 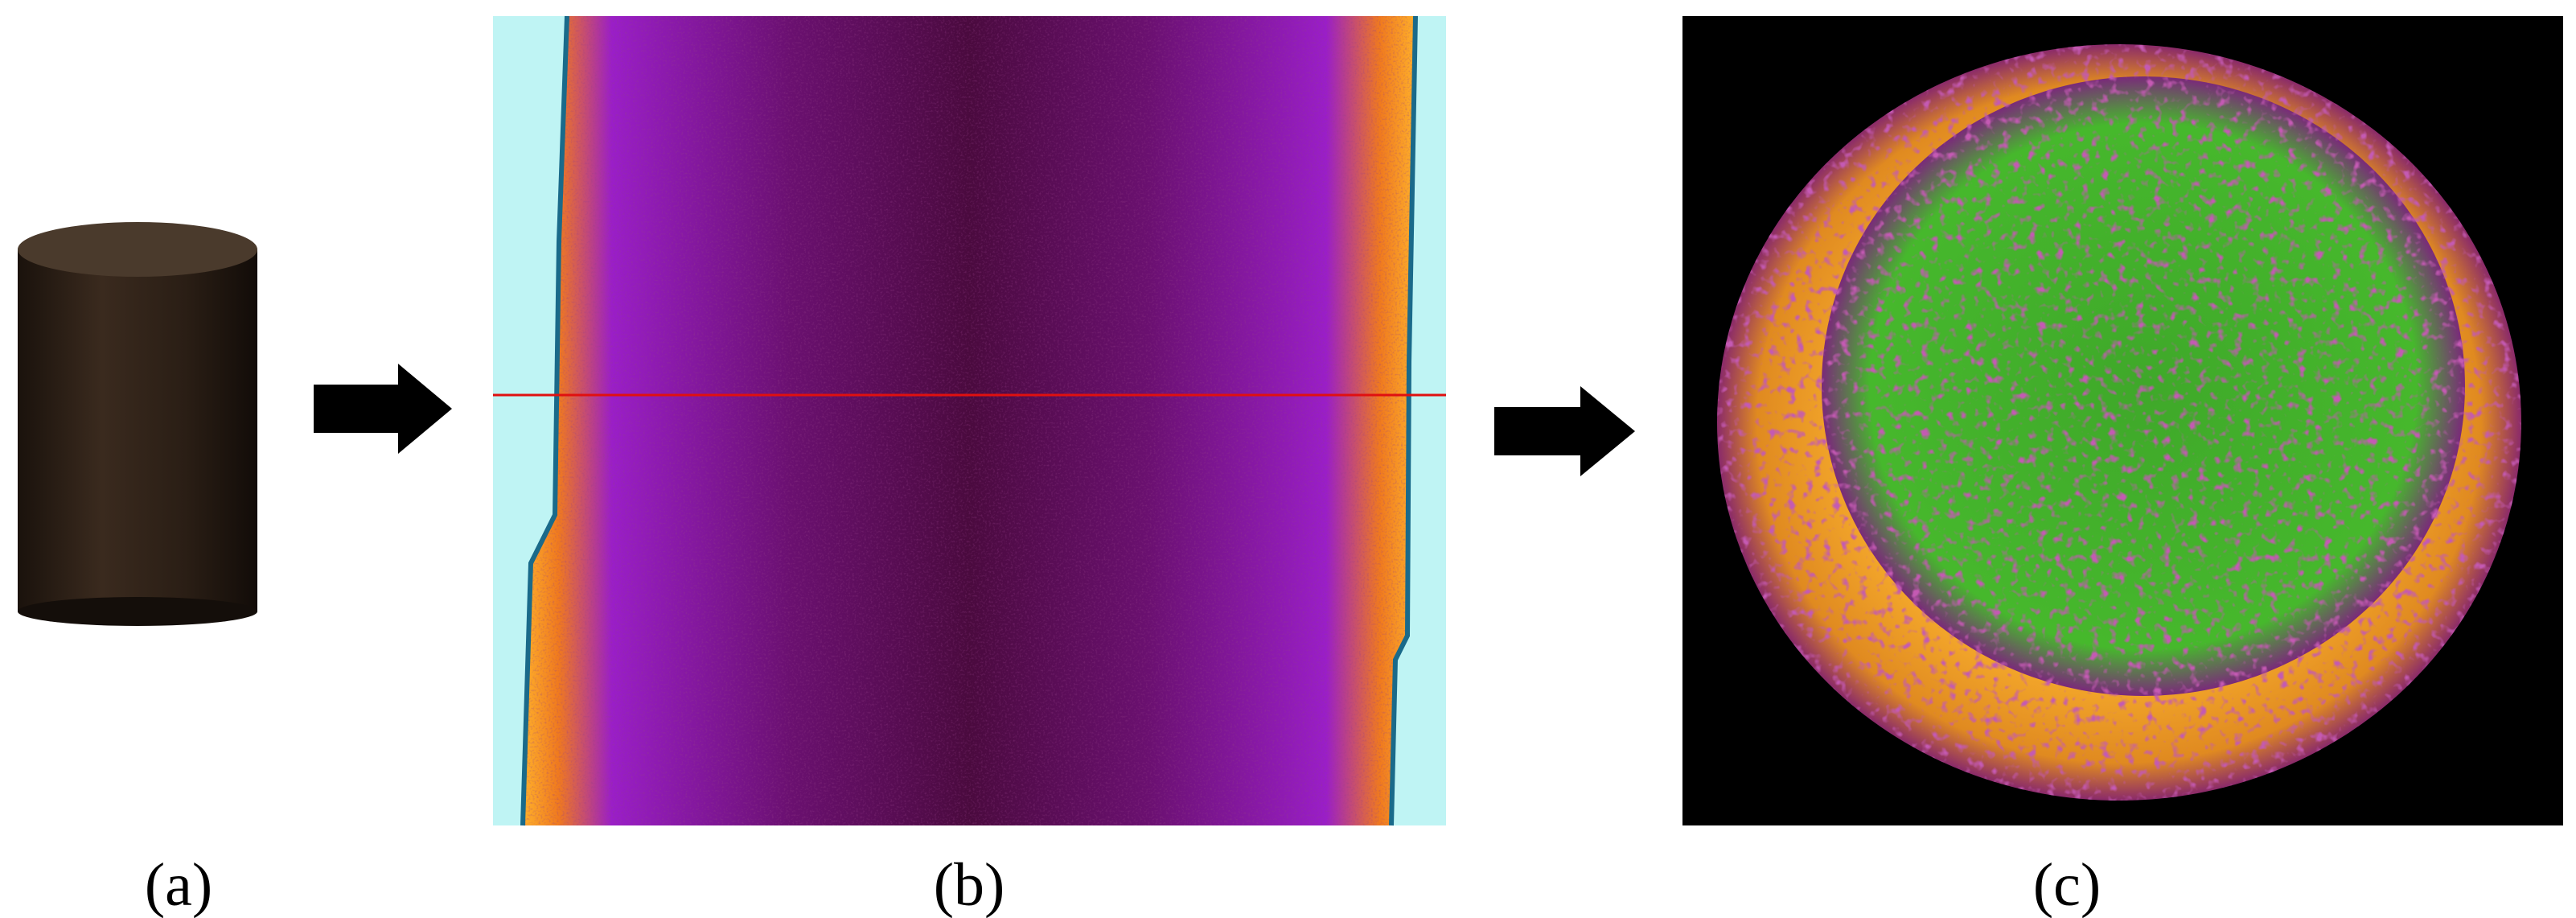 What do you see at coordinates (137, 249) in the screenshot?
I see `cylinder-top` at bounding box center [137, 249].